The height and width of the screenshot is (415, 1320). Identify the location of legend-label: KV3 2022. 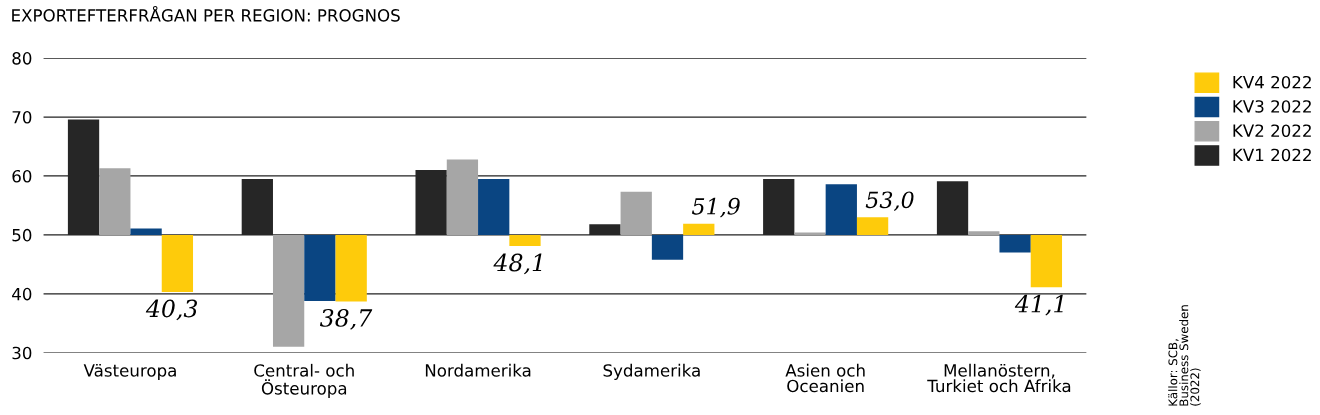
(1272, 106).